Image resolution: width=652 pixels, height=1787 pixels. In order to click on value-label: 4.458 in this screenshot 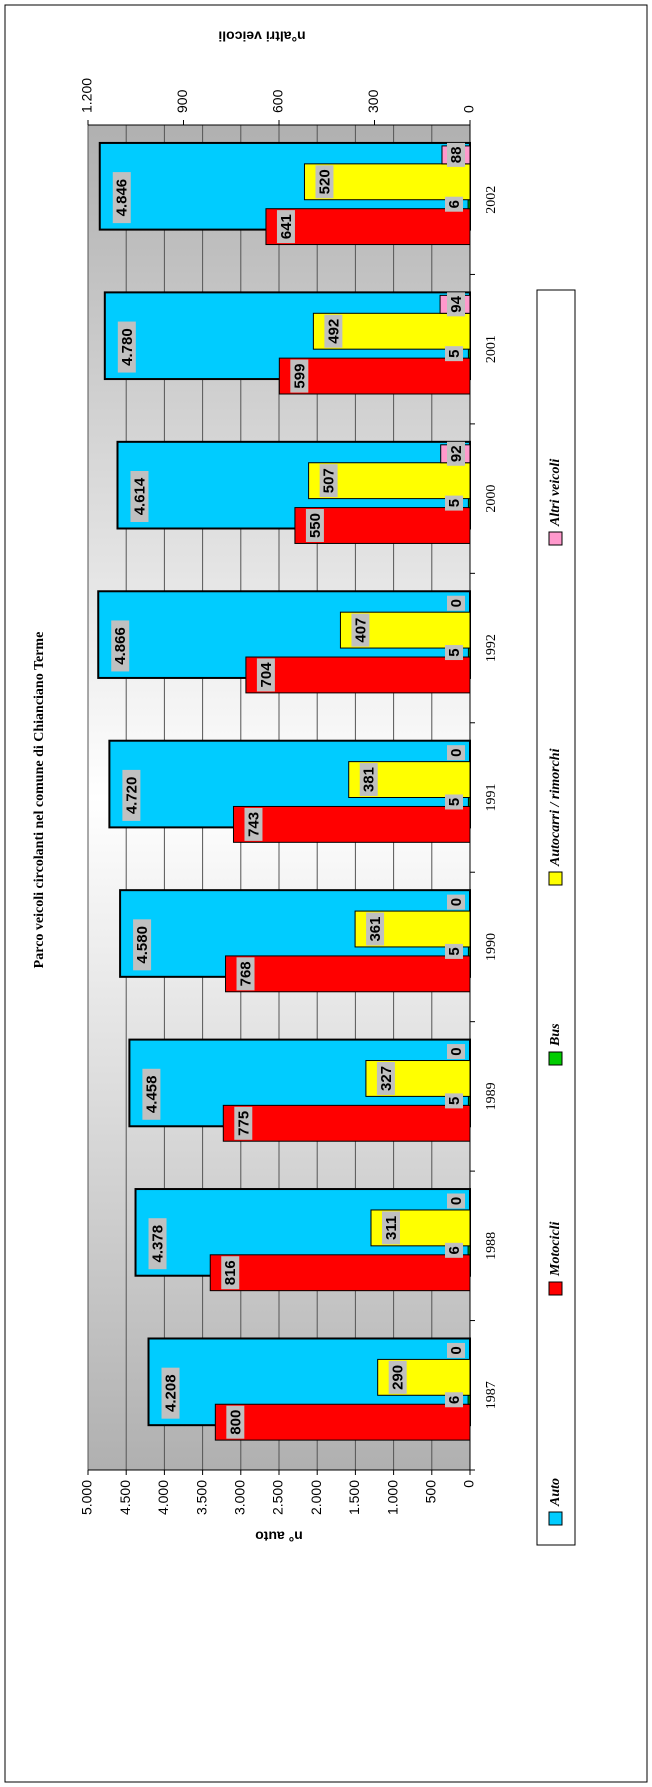, I will do `click(151, 1095)`.